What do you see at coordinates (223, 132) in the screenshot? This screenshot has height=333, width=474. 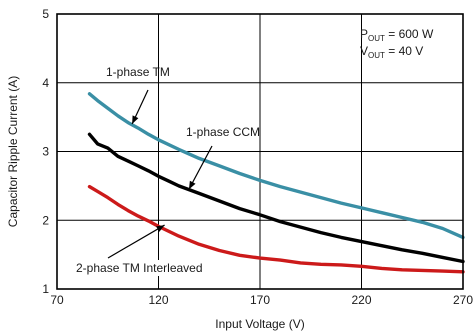 I see `annotation-1-phase-ccm: 1-phase CCM` at bounding box center [223, 132].